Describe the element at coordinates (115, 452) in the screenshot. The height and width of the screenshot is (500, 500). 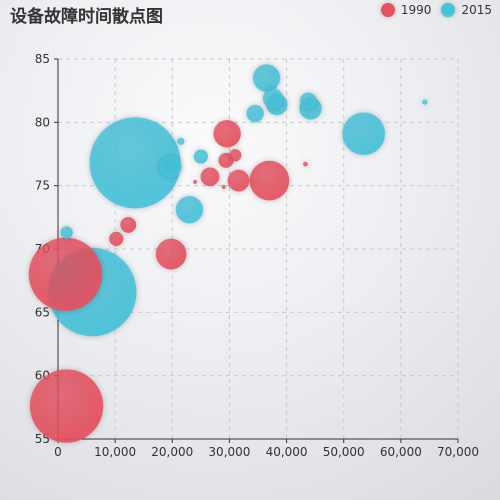
I see `x-tick-label: 10,000` at that location.